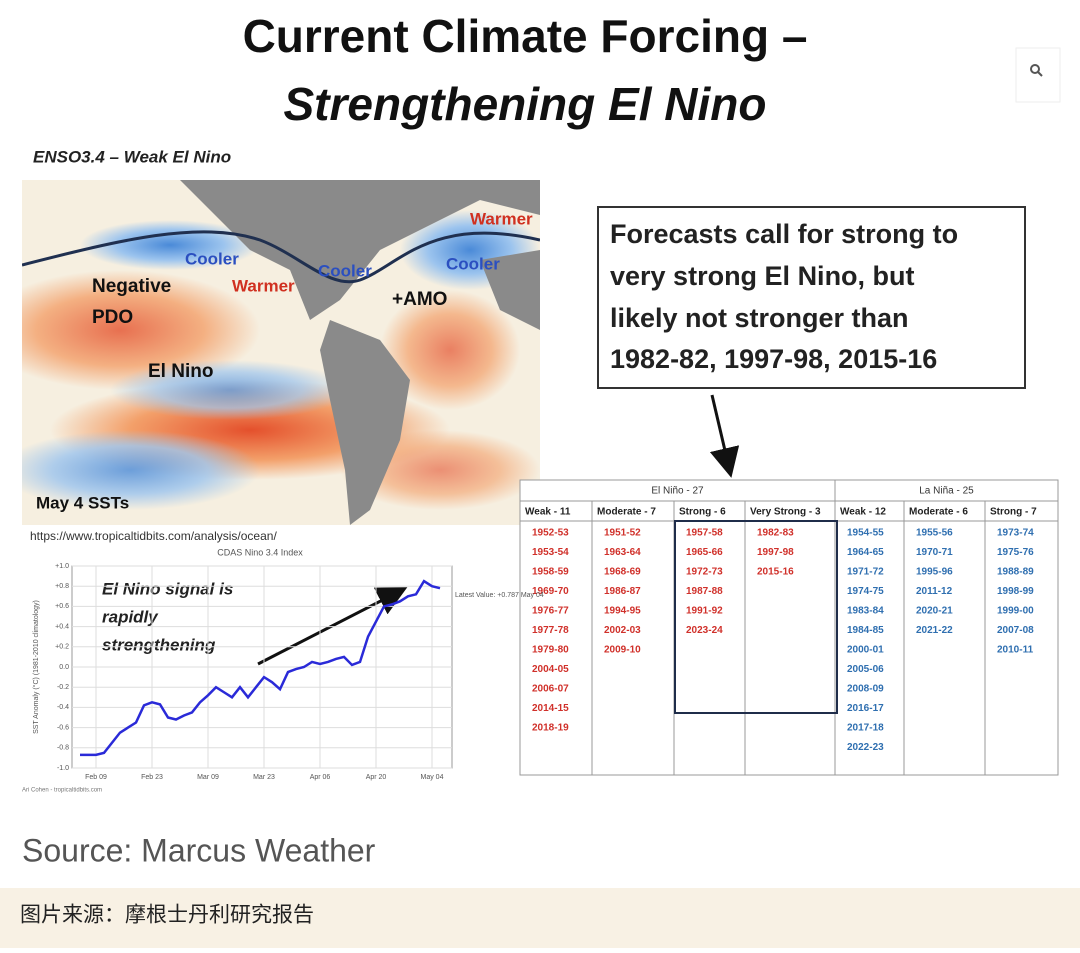 This screenshot has height=953, width=1080. Describe the element at coordinates (167, 588) in the screenshot. I see `annotation: El Nino signal is` at that location.